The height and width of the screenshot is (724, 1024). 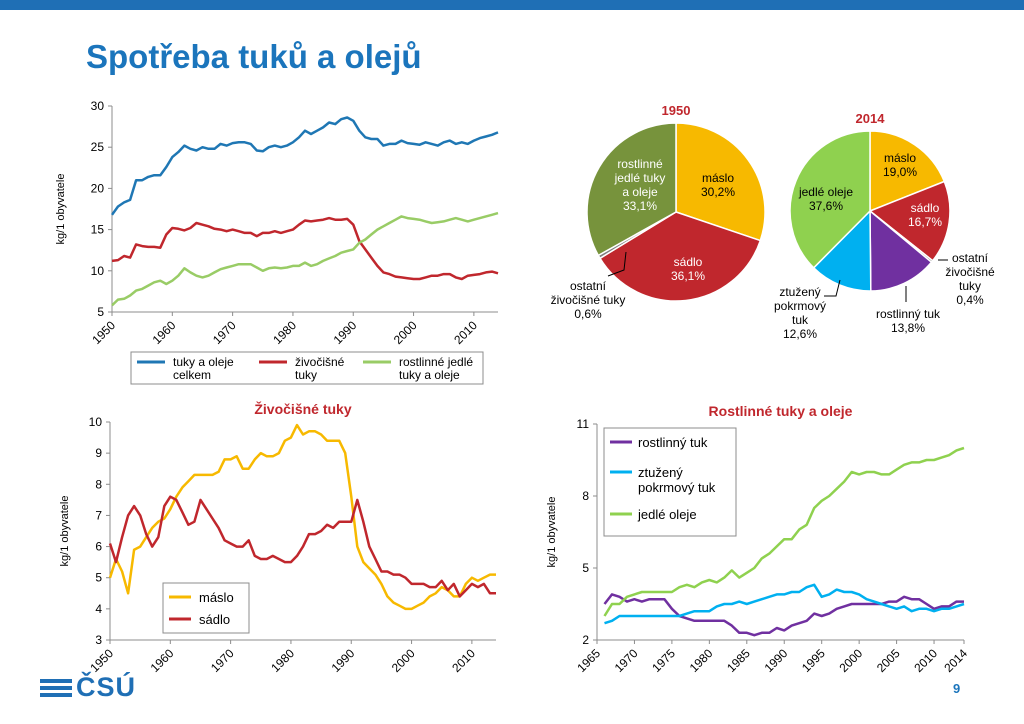 What do you see at coordinates (676, 110) in the screenshot?
I see `pie1950-title: 1950` at bounding box center [676, 110].